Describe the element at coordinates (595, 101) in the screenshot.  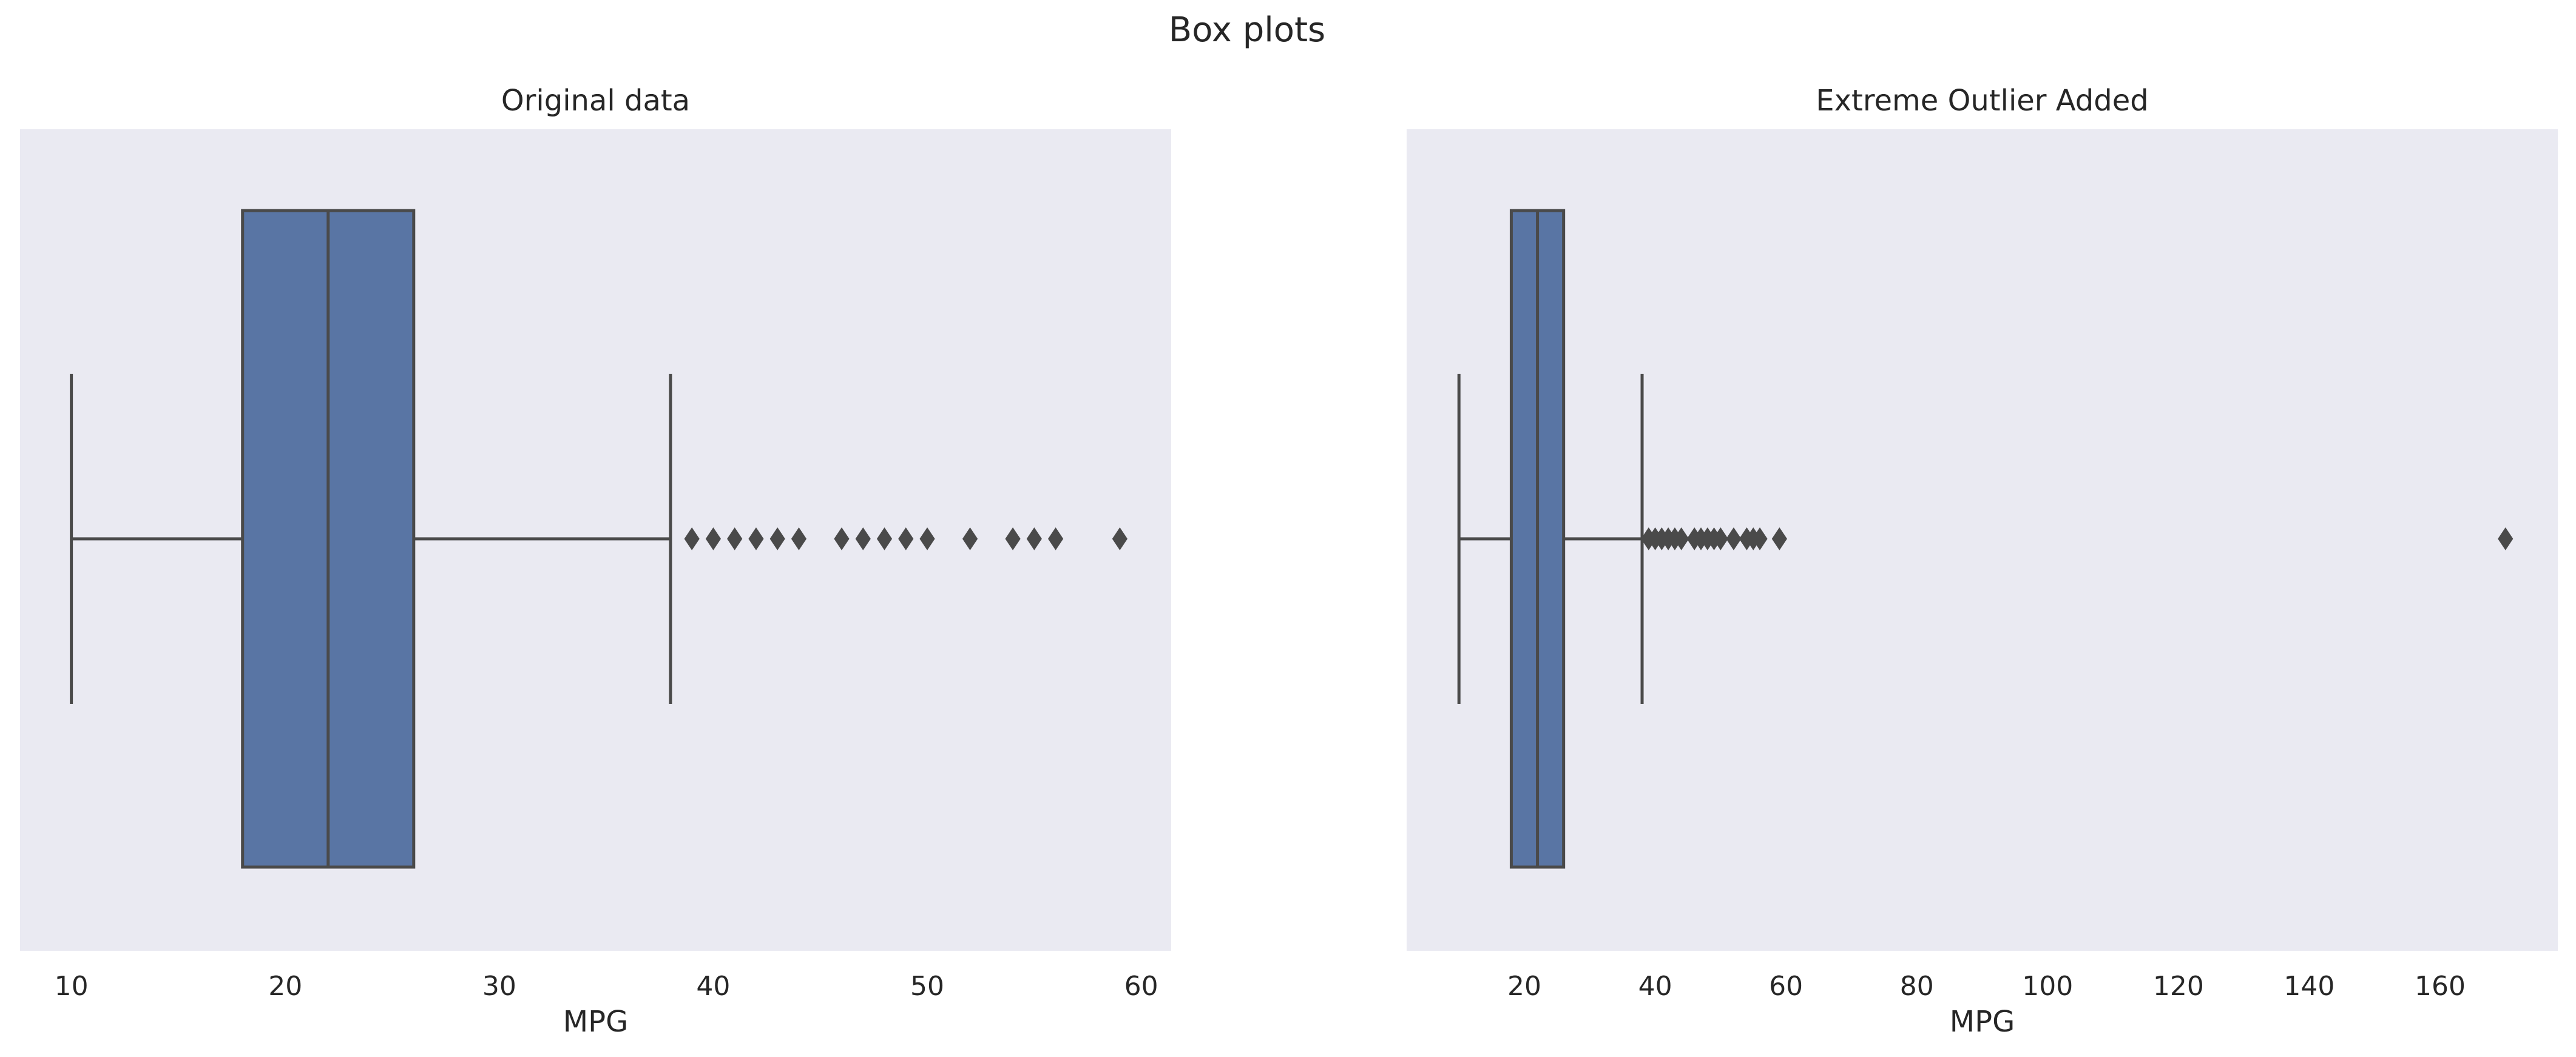
I see `axes-title: Original data` at that location.